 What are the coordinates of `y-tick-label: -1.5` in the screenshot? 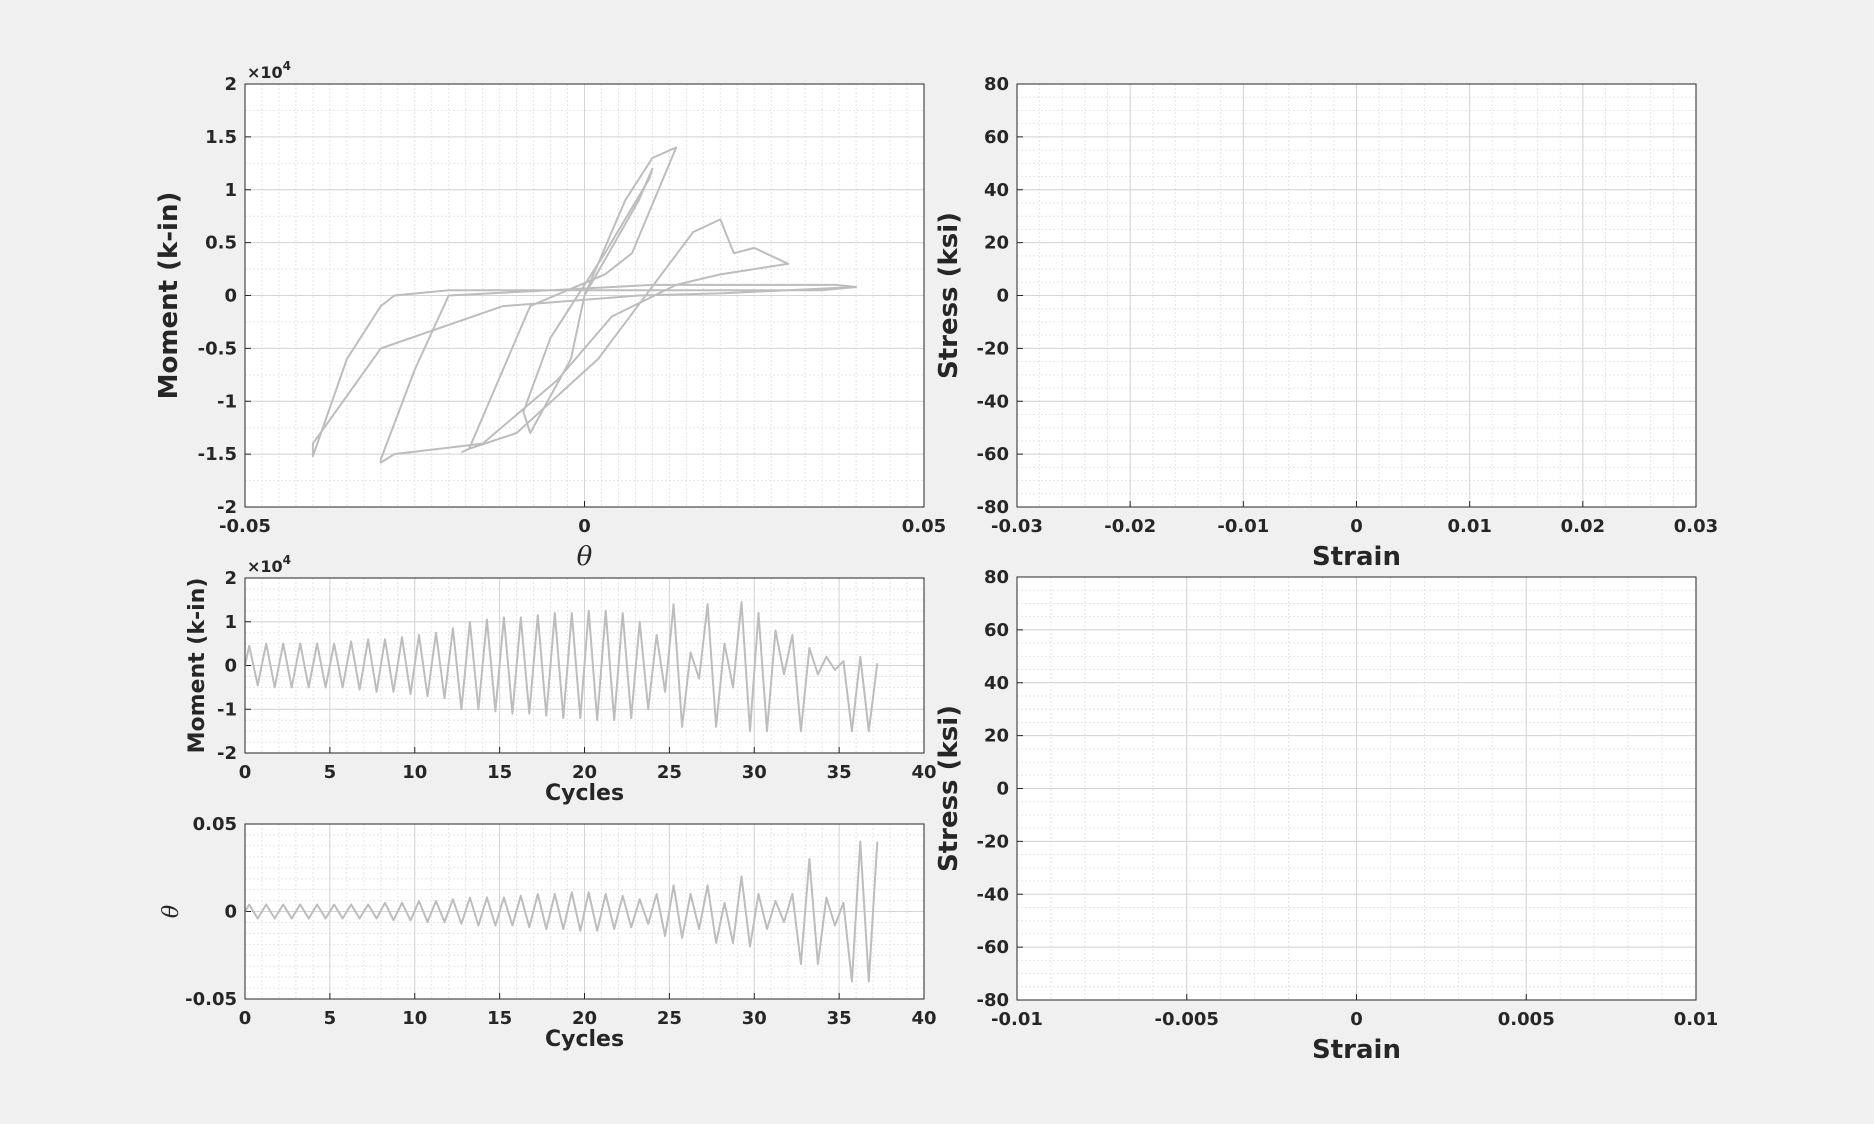 It's located at (217, 454).